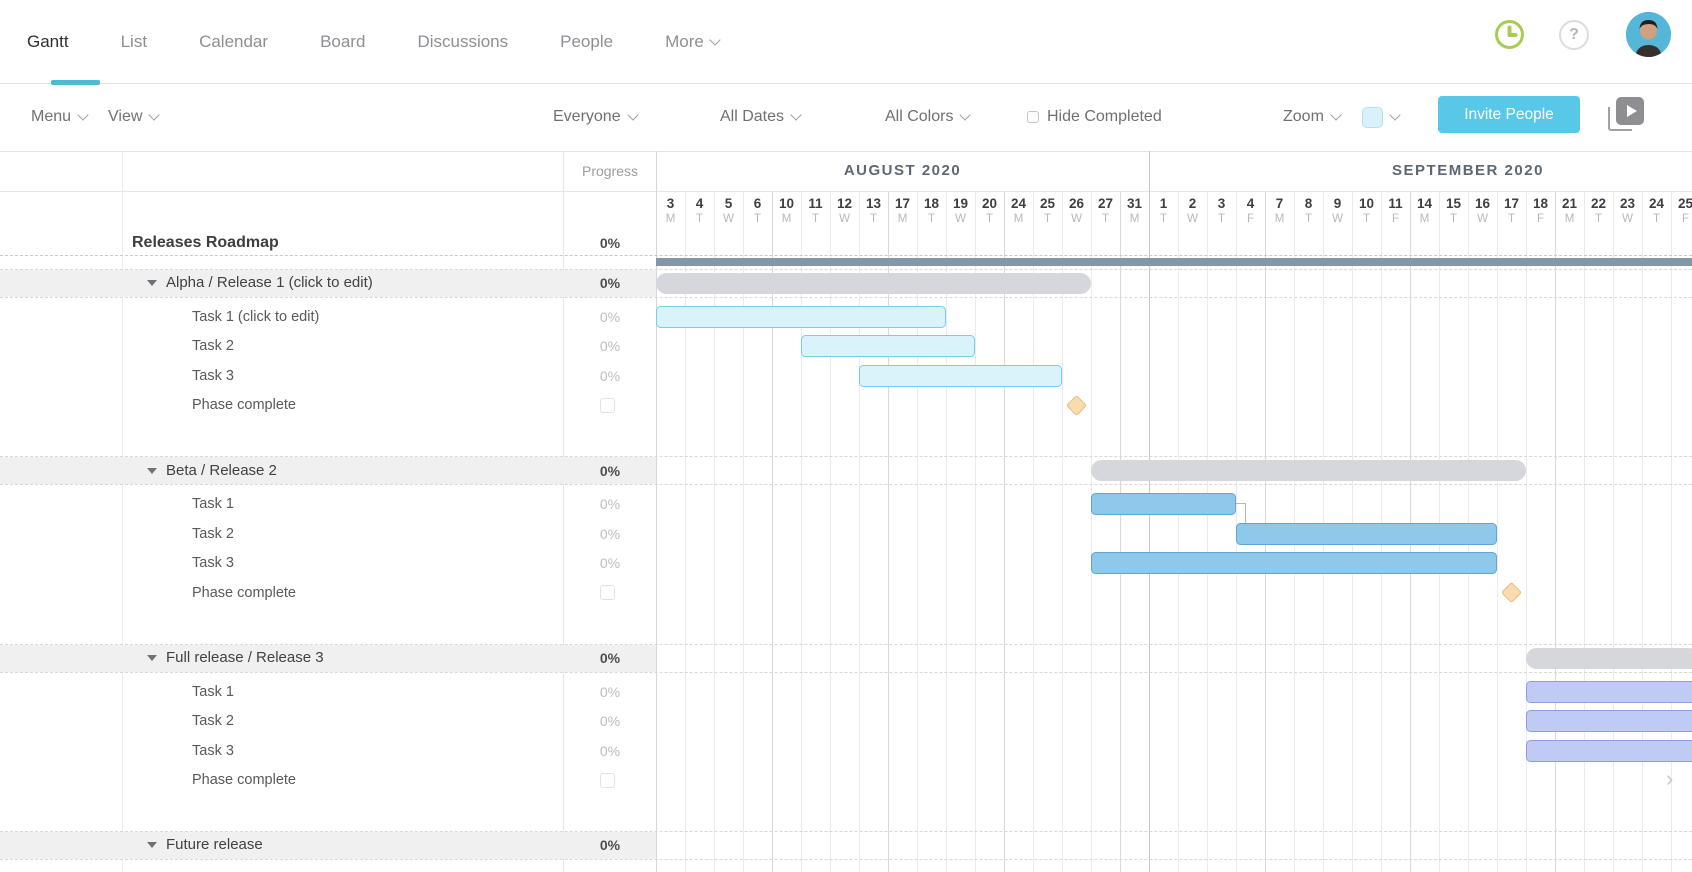 The image size is (1692, 872). Describe the element at coordinates (1626, 114) in the screenshot. I see `video-tutorial-icon` at that location.